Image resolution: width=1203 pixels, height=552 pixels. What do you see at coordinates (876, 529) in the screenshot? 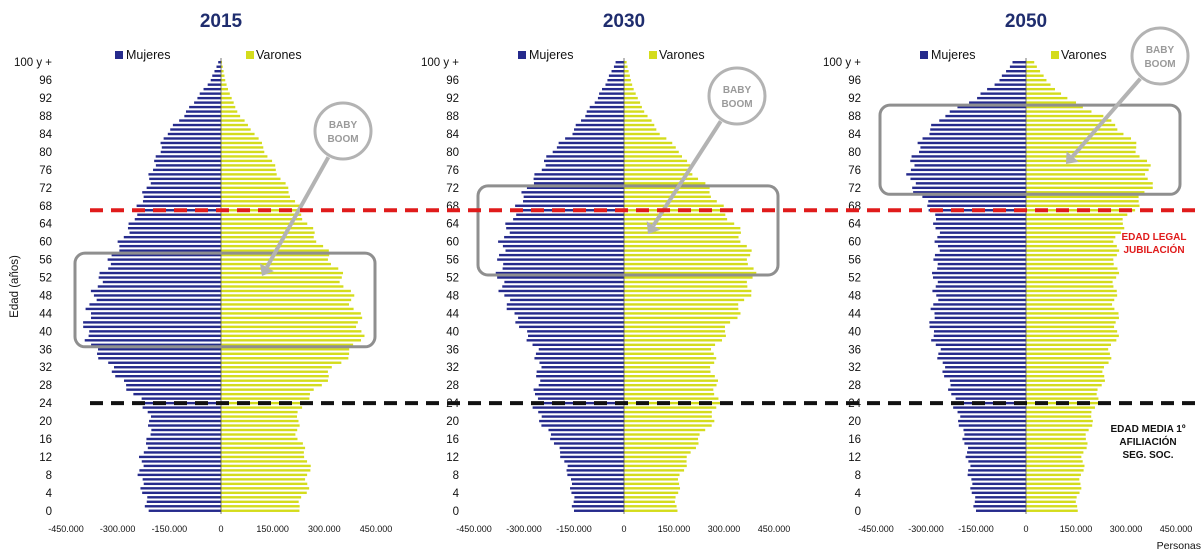
I see `x-tick-label: -450.000` at bounding box center [876, 529].